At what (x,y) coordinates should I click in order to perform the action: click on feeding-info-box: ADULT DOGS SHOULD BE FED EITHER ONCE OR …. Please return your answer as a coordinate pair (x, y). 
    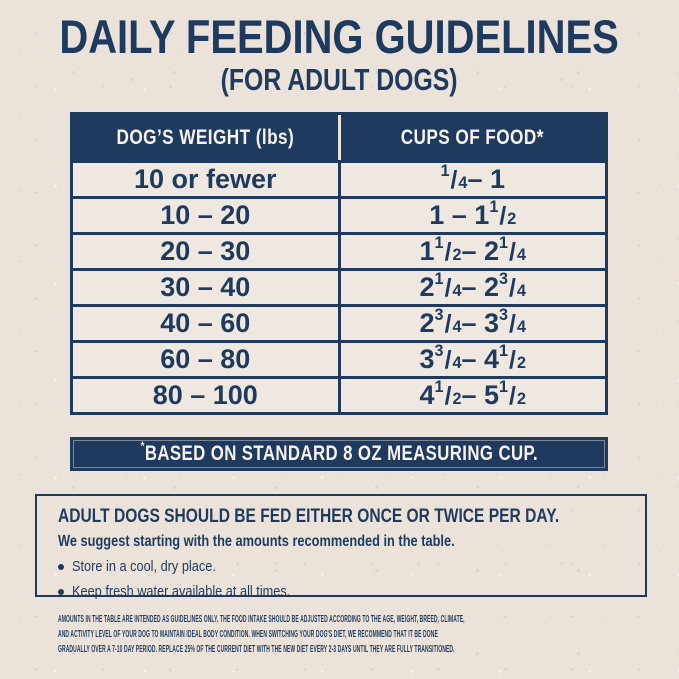
    Looking at the image, I should click on (341, 547).